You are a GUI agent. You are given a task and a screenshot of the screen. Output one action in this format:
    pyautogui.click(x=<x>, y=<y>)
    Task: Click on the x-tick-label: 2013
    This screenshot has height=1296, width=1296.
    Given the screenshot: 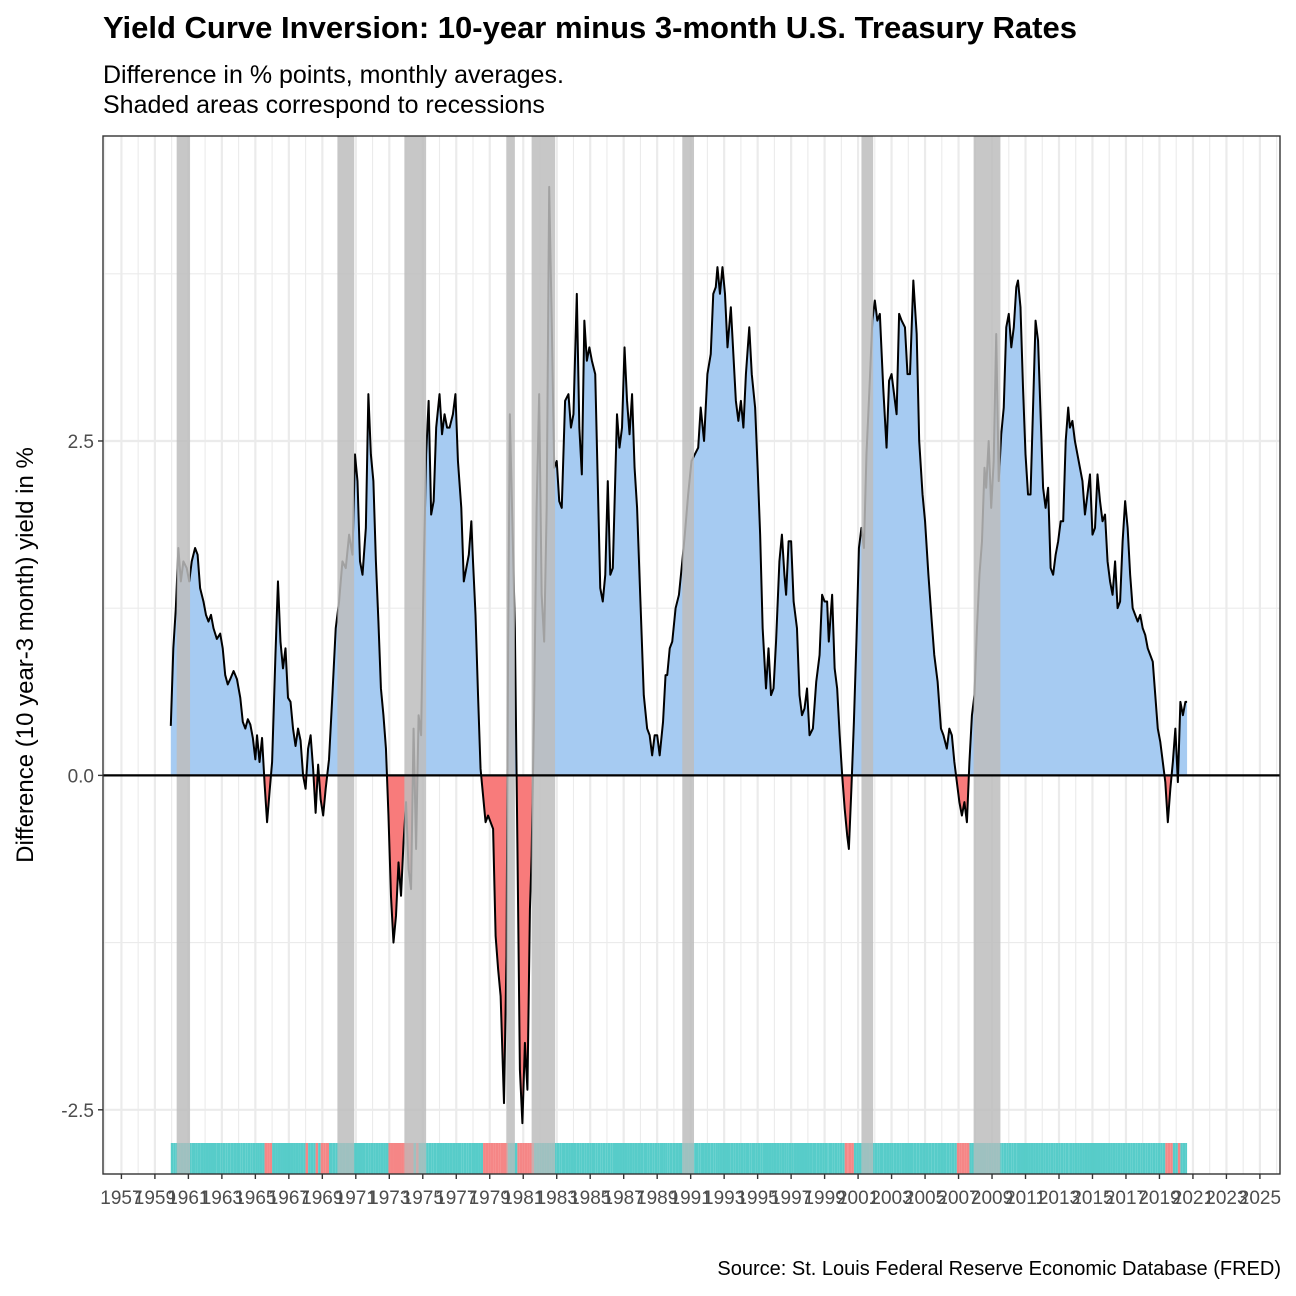 What is the action you would take?
    pyautogui.click(x=1059, y=1198)
    